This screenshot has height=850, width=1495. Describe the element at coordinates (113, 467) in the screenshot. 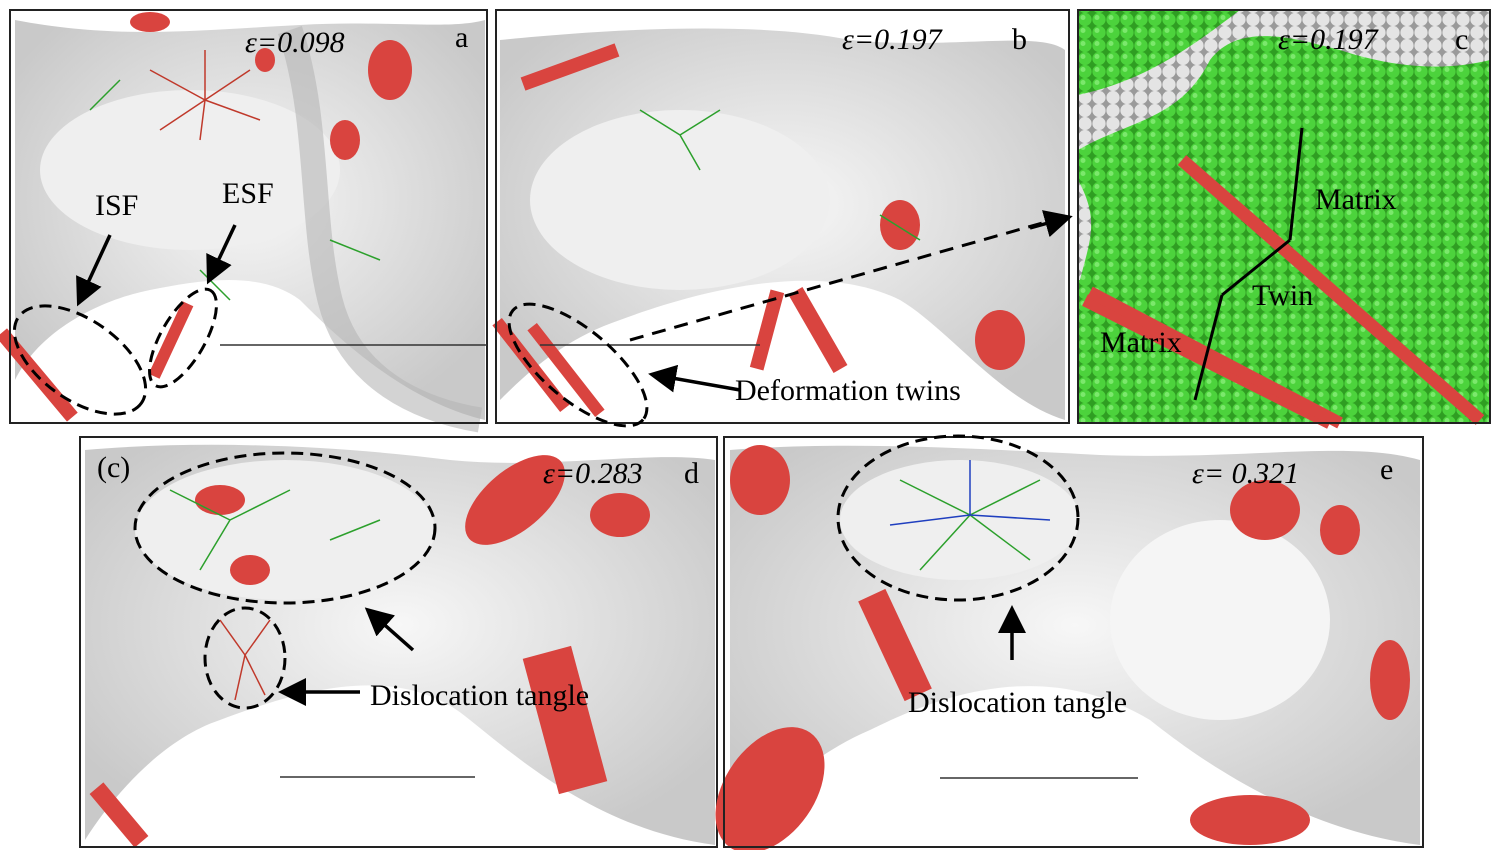

I see `annotation: (c)` at that location.